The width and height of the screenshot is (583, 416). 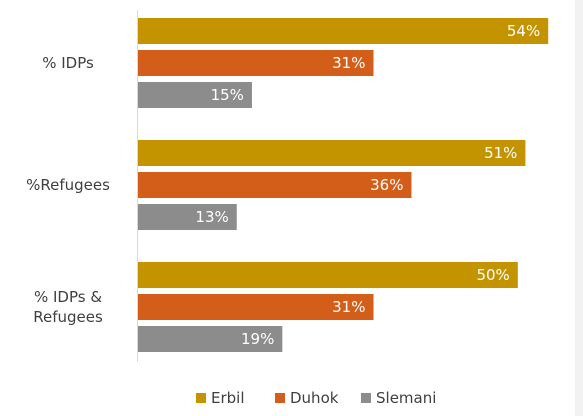 What do you see at coordinates (366, 398) in the screenshot?
I see `legend-swatch-slemani` at bounding box center [366, 398].